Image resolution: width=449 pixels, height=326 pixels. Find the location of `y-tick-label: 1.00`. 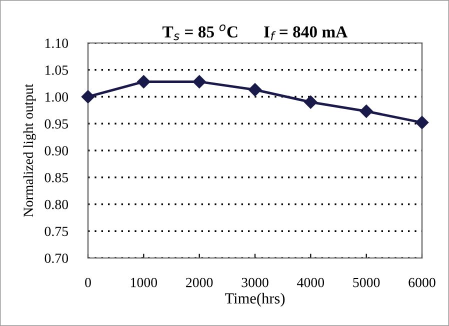

y-tick-label: 1.00 is located at coordinates (56, 97).